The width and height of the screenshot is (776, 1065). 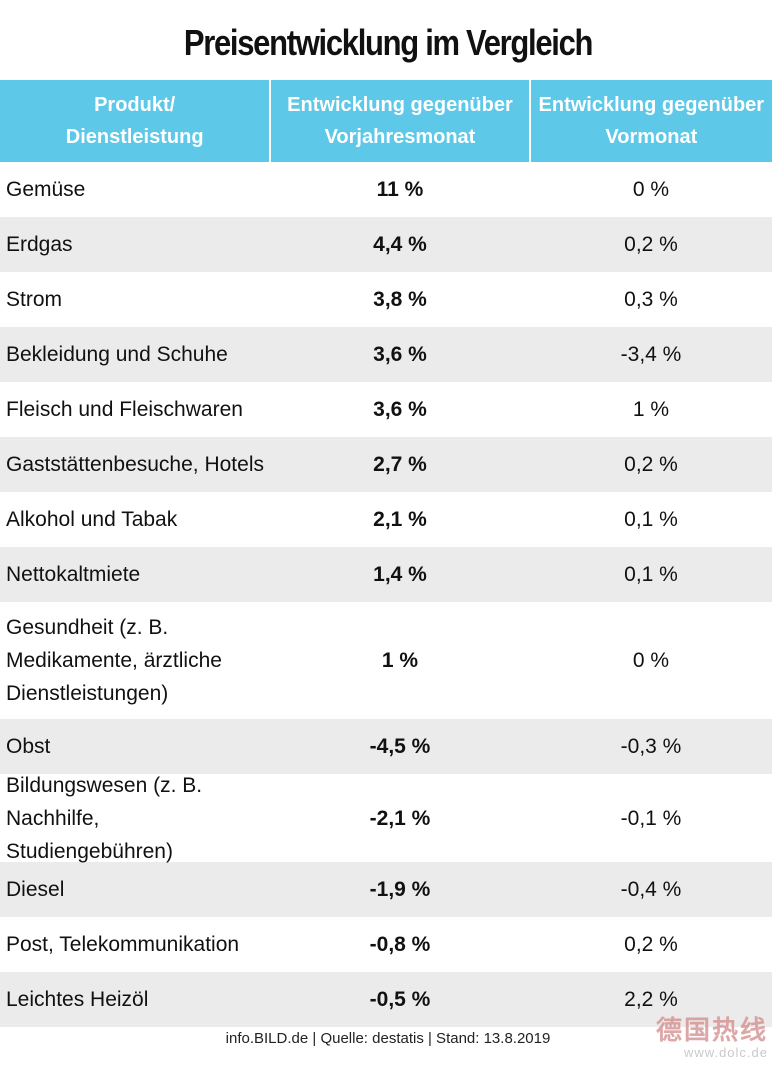 What do you see at coordinates (400, 660) in the screenshot?
I see `cell-yoy: 1 %` at bounding box center [400, 660].